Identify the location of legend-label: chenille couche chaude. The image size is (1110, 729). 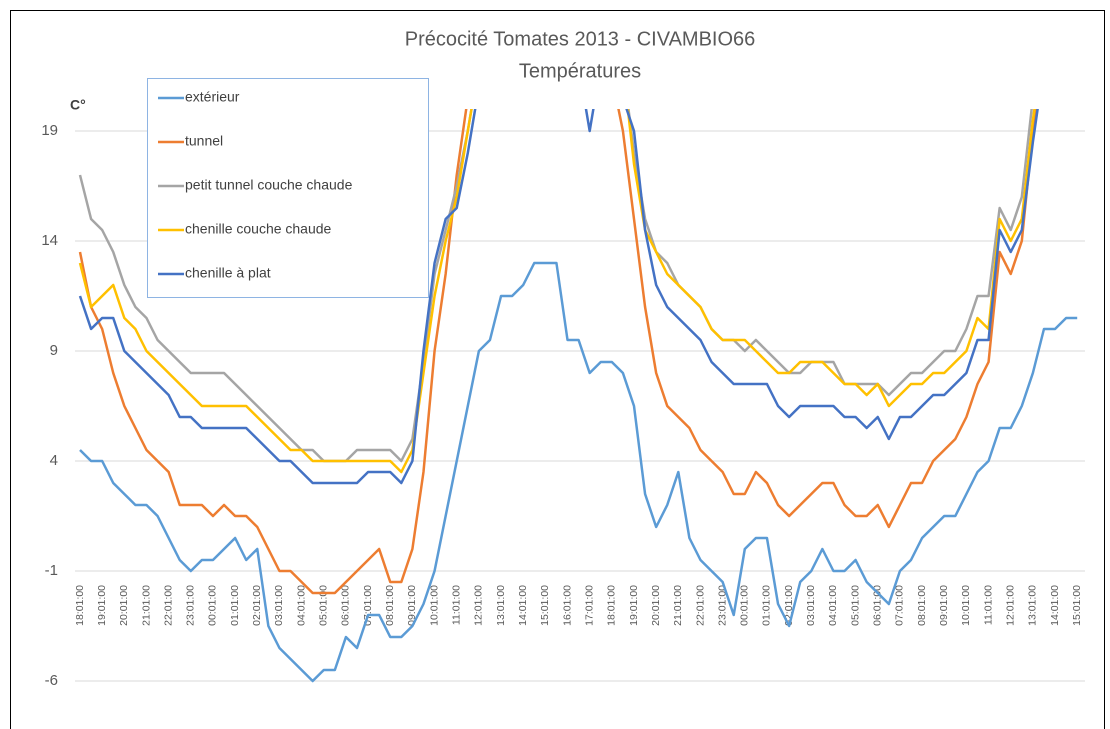
(258, 229).